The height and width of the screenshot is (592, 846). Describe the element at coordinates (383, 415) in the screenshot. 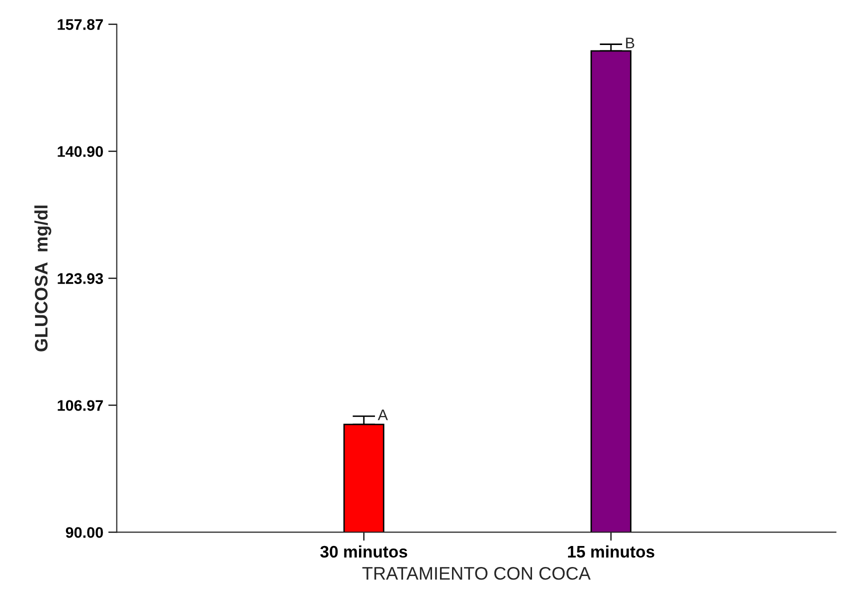

I see `annotation: A` at that location.